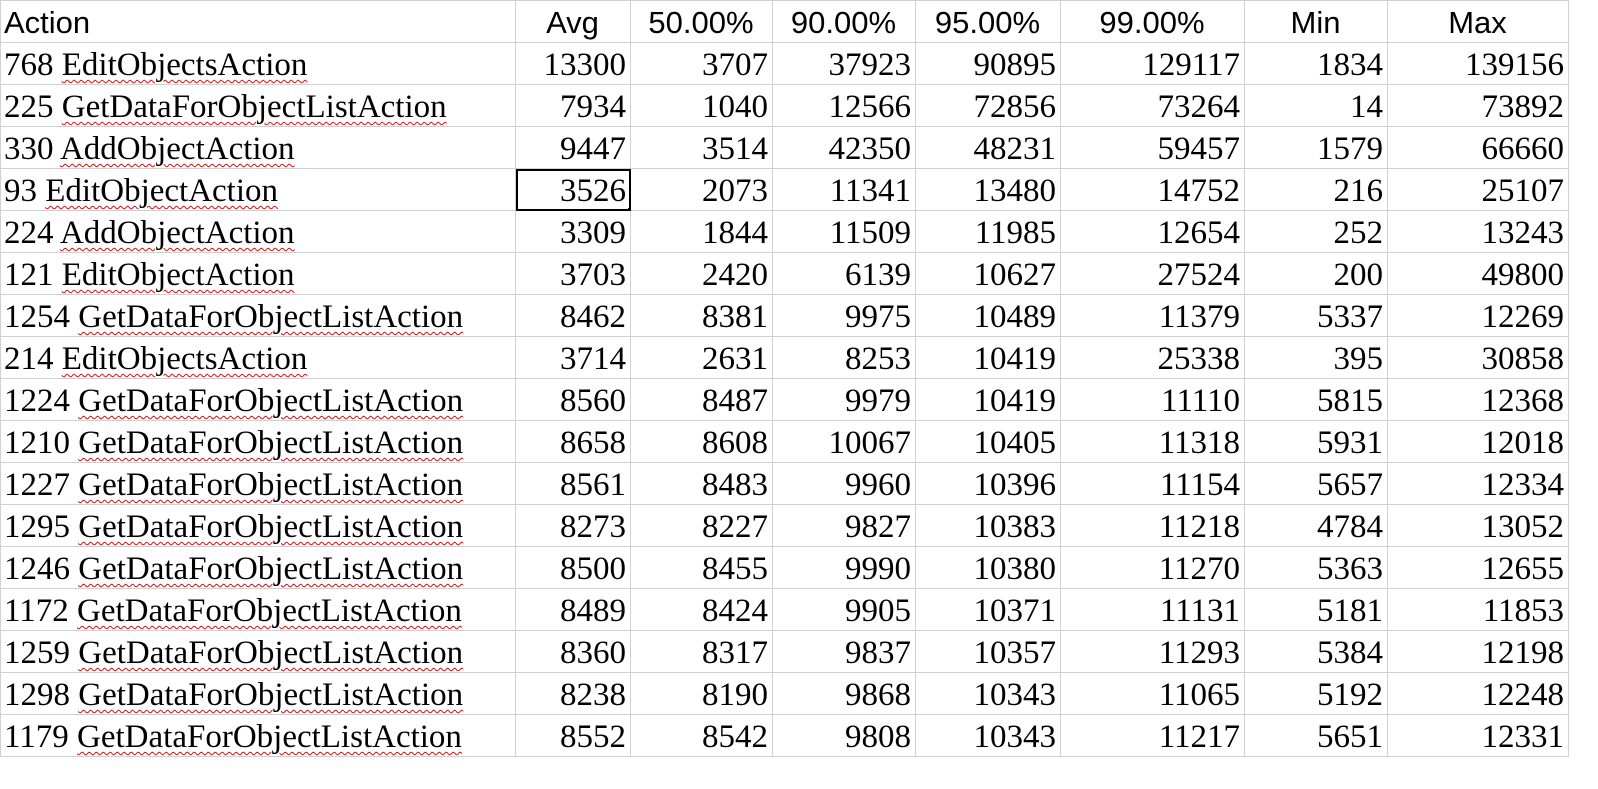 The height and width of the screenshot is (789, 1598). Describe the element at coordinates (258, 483) in the screenshot. I see `action-cell: 1227 GetDataForObjectListAction` at that location.